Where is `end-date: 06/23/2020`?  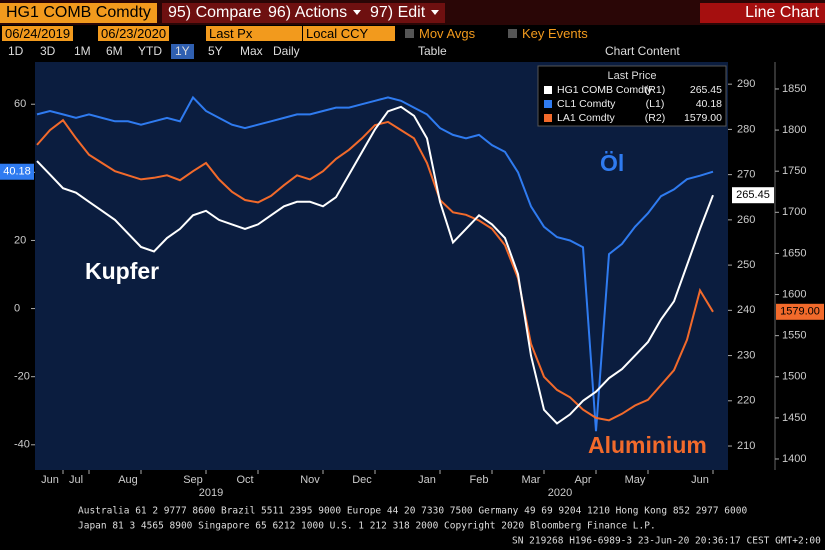 end-date: 06/23/2020 is located at coordinates (134, 33).